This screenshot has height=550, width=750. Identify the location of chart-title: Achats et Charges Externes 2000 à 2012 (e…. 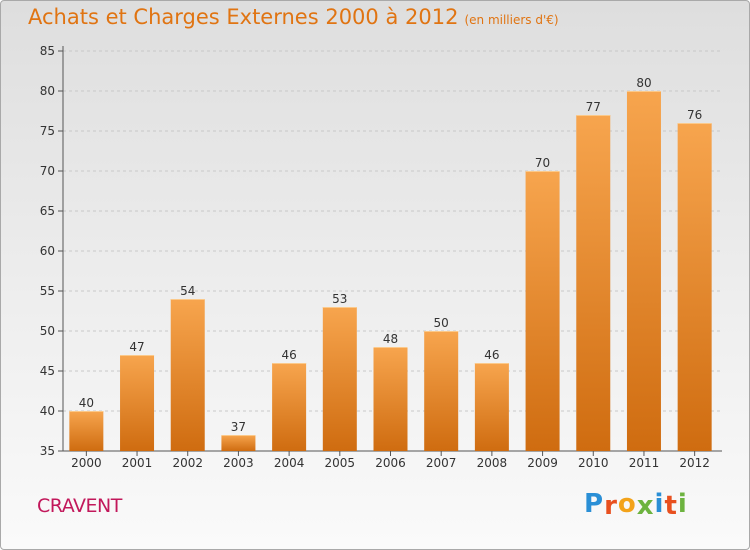
(293, 17).